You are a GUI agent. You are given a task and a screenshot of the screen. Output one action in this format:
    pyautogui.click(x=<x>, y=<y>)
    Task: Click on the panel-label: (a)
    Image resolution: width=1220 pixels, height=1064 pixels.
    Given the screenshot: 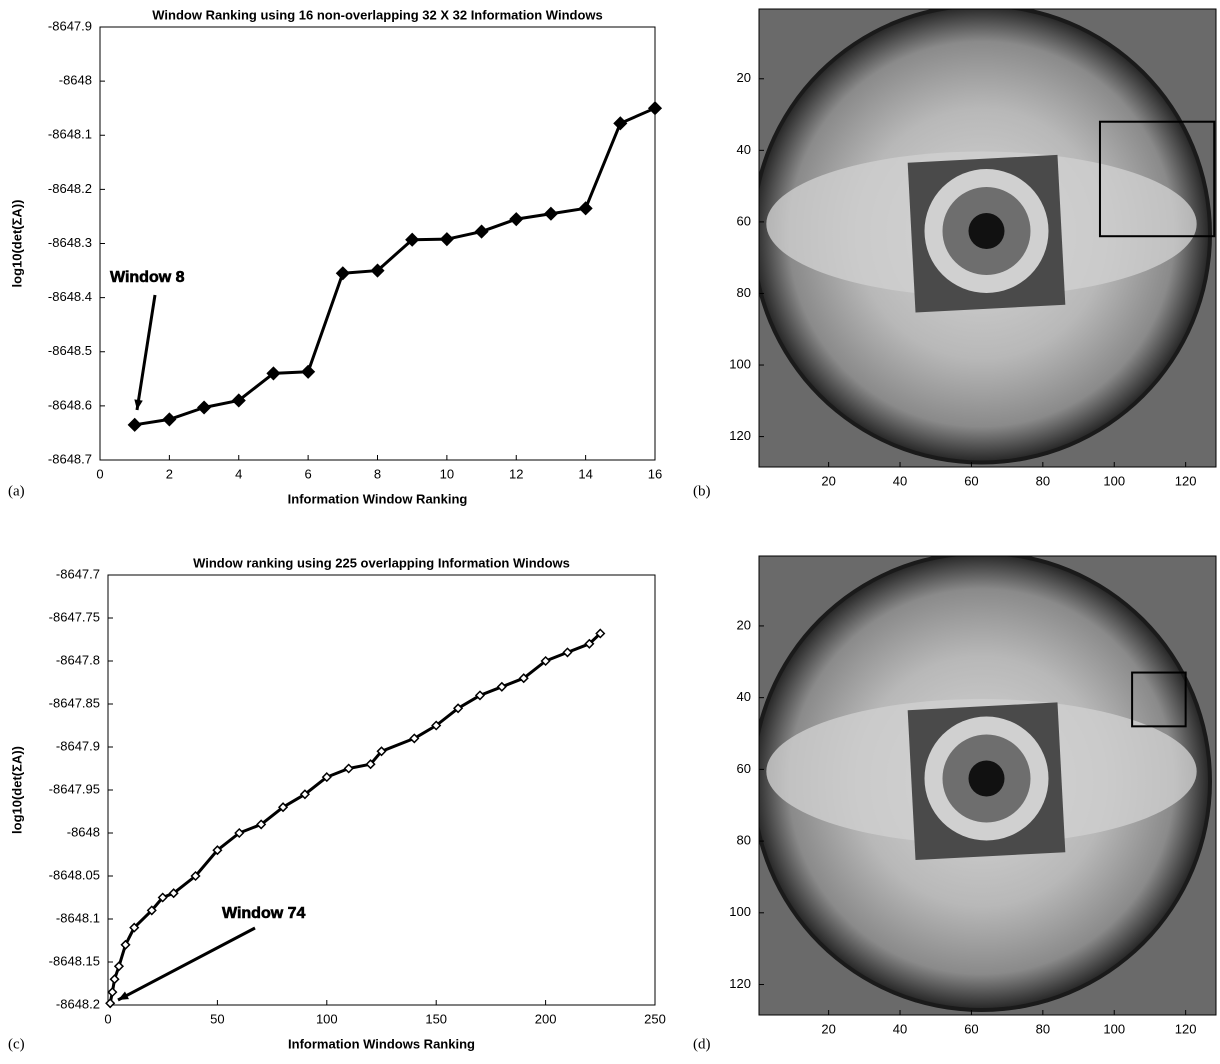 What is the action you would take?
    pyautogui.click(x=16, y=491)
    